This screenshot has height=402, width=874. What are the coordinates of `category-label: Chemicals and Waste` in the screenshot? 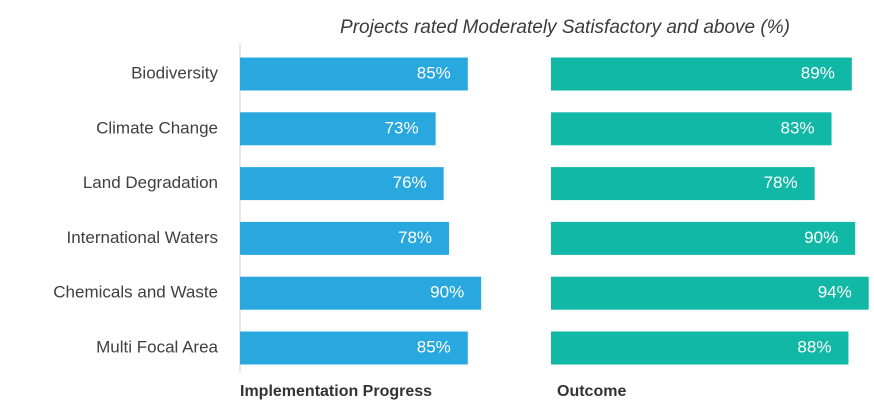 It's located at (135, 292).